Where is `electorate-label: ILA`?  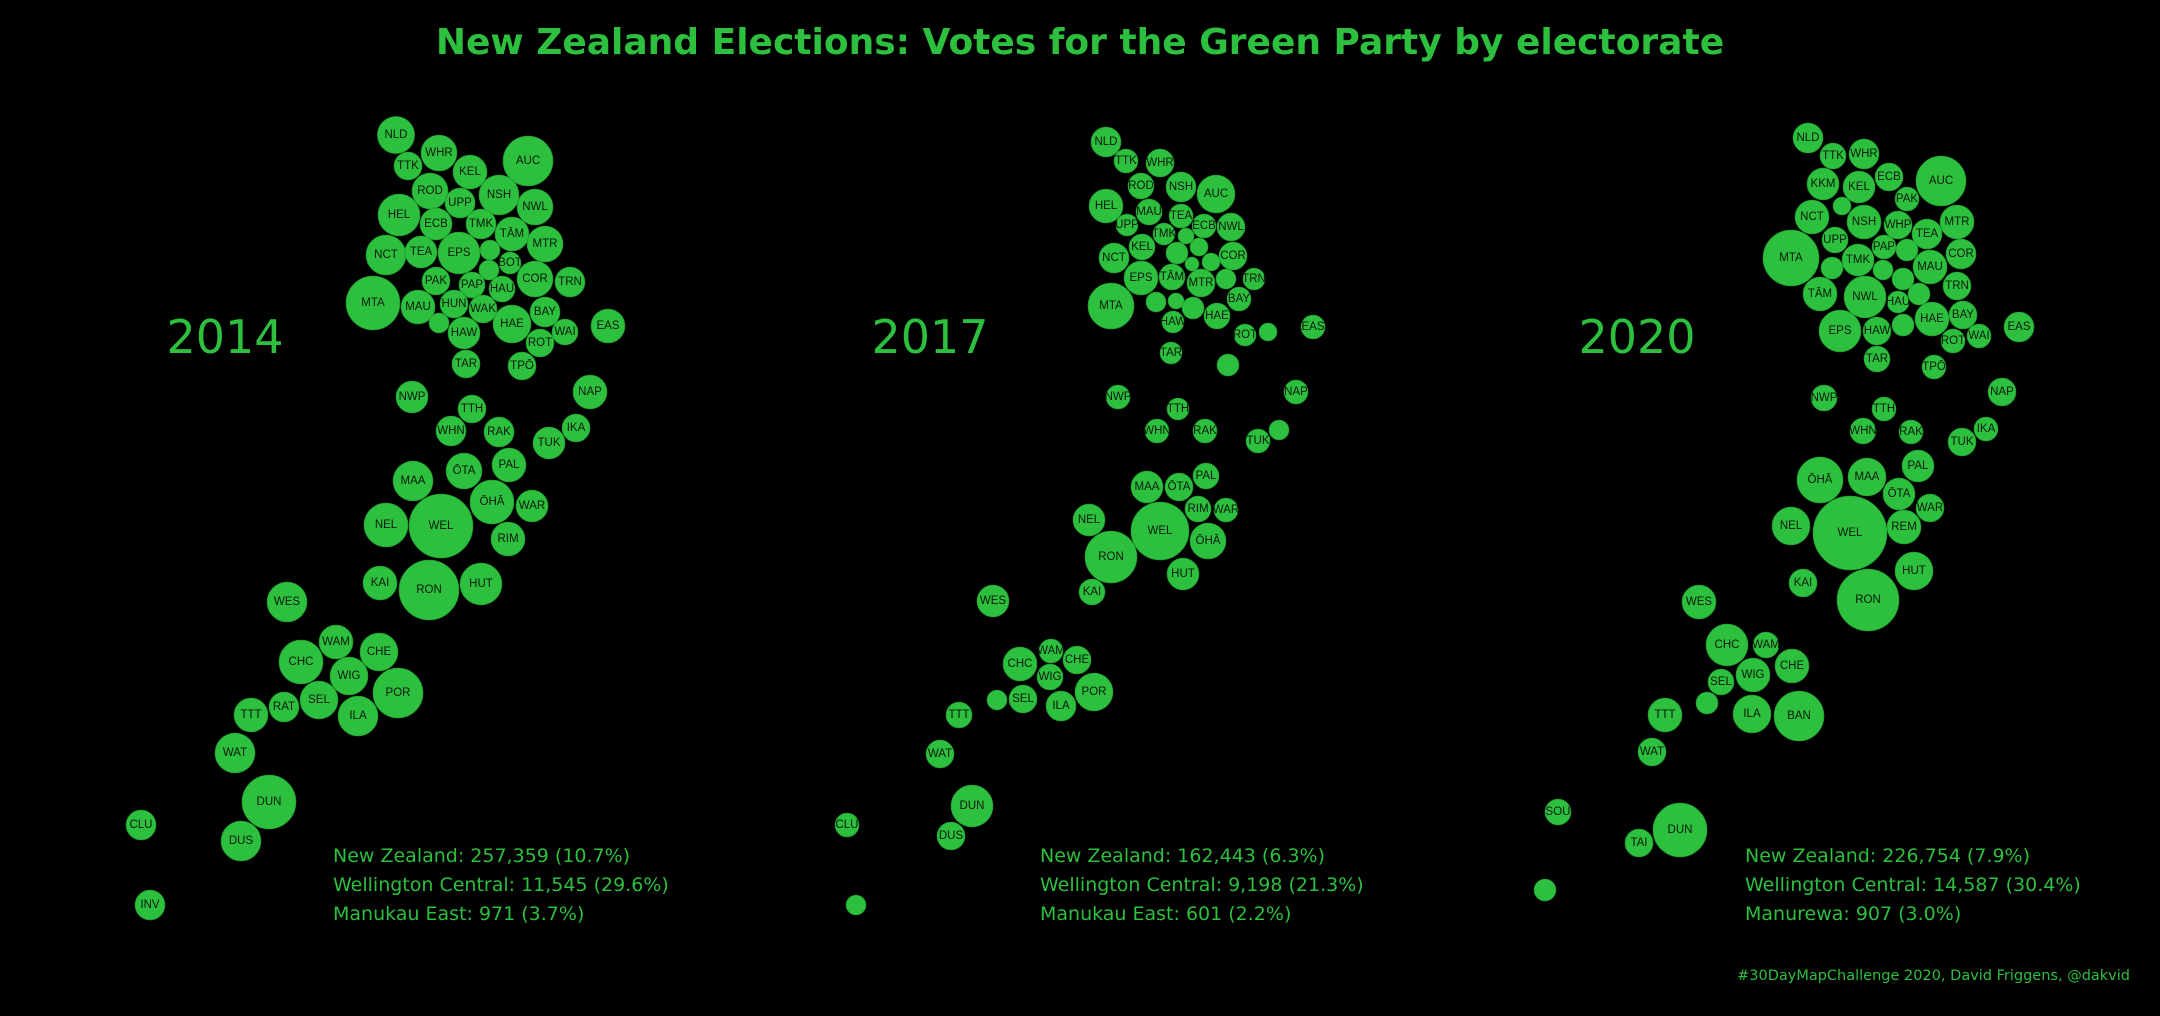 electorate-label: ILA is located at coordinates (1061, 706).